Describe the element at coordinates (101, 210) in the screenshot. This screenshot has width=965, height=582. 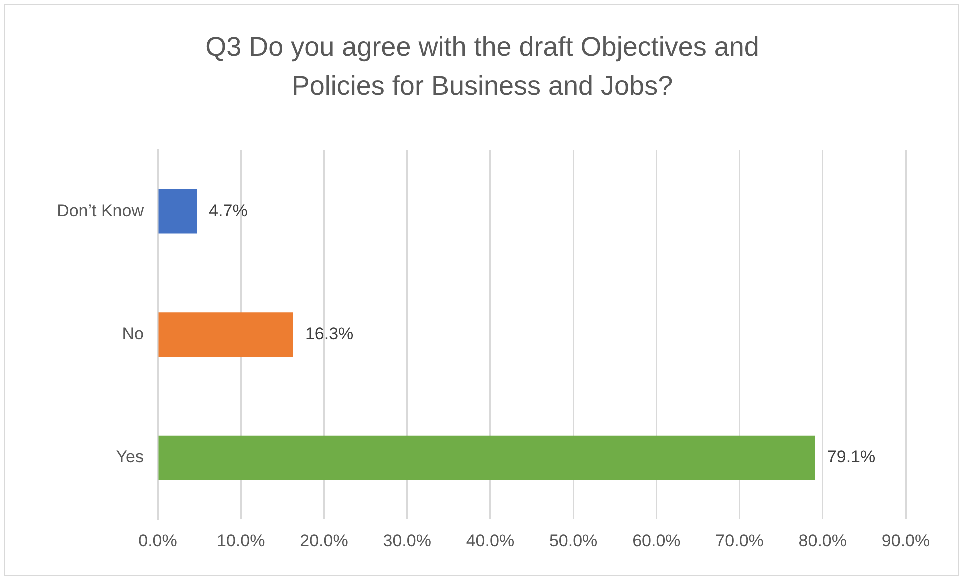
I see `y-tick-label: Don’t Know` at that location.